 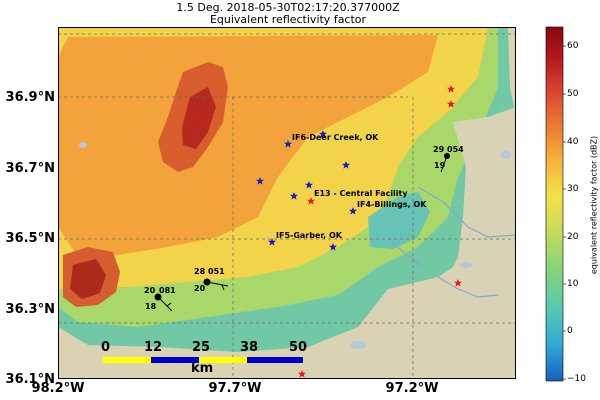 What do you see at coordinates (151, 306) in the screenshot?
I see `station-obs-bottom: 18` at bounding box center [151, 306].